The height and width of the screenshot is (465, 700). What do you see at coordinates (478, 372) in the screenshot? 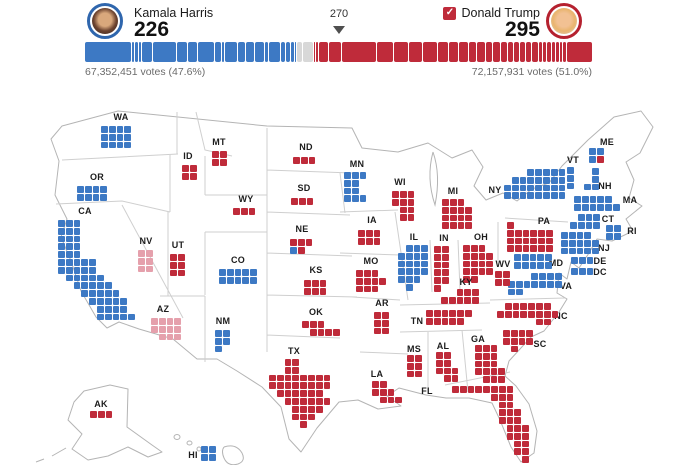
I see `ev-square-ga` at bounding box center [478, 372].